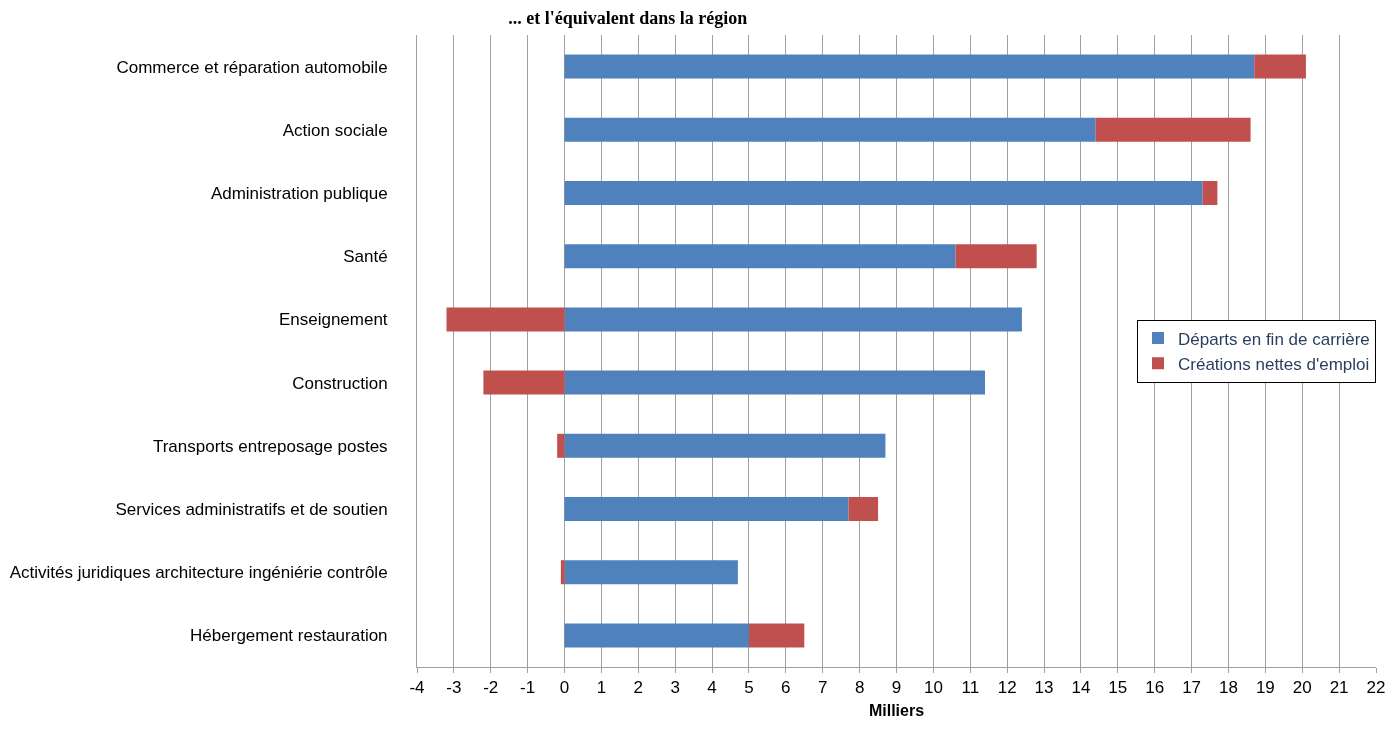  Describe the element at coordinates (675, 688) in the screenshot. I see `x-tick-label: 3` at that location.